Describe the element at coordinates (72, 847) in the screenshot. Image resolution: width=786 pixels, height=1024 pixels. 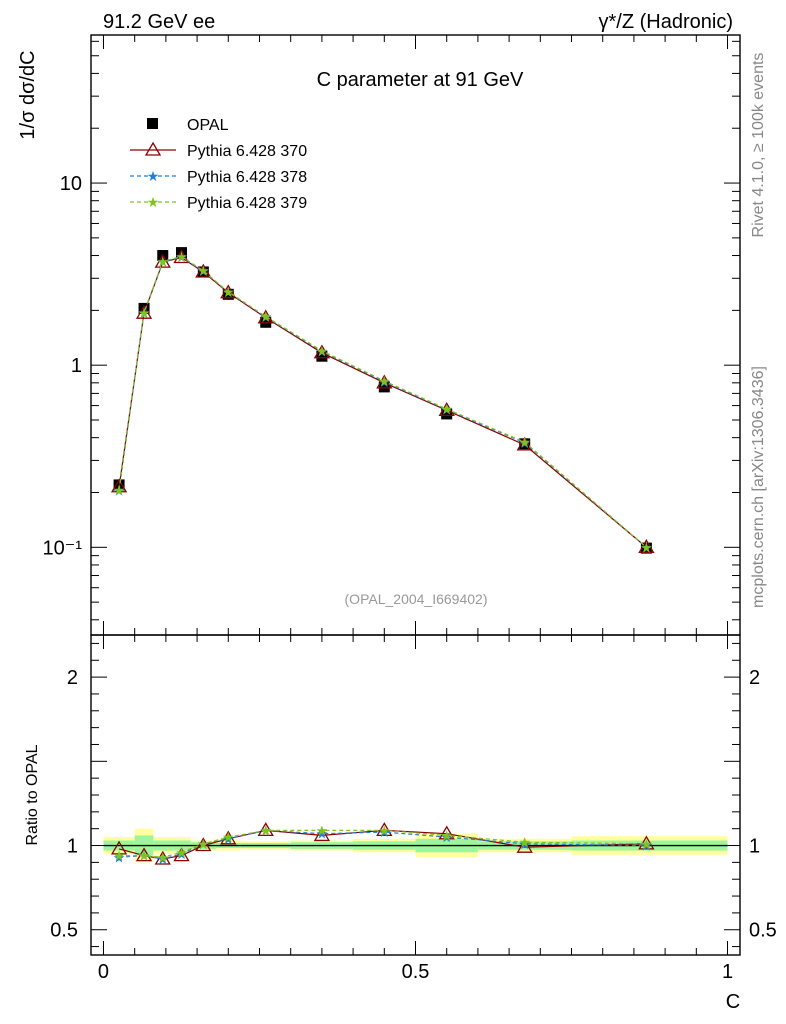
I see `ratio-ytick-label: 1` at that location.